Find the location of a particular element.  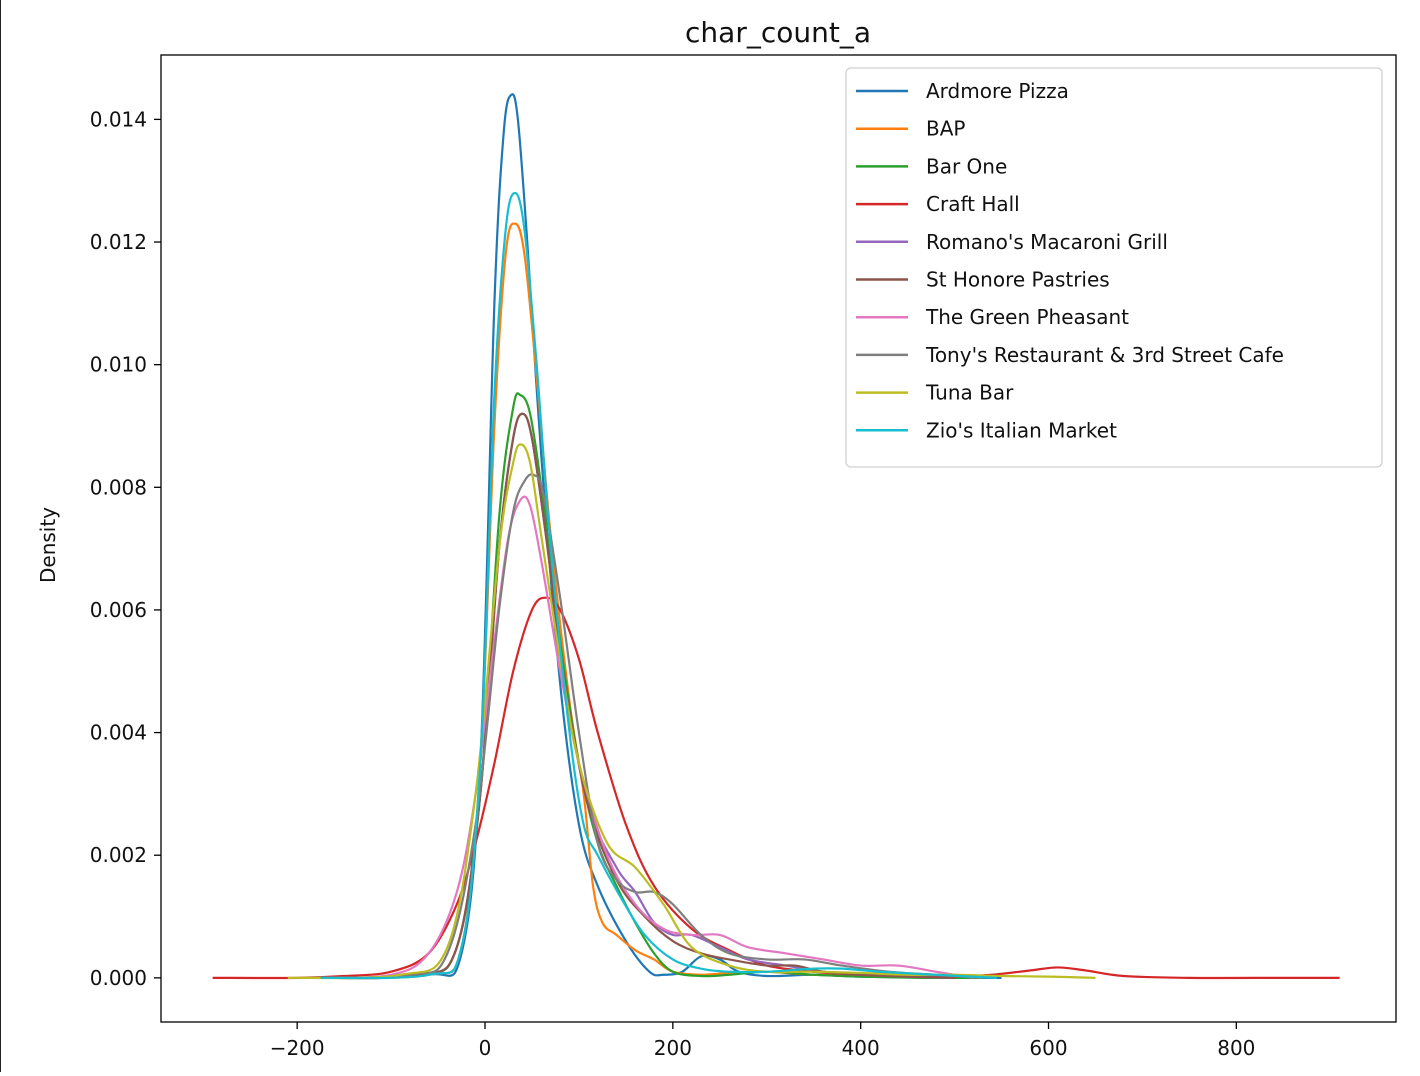

x-tick-label: 400 is located at coordinates (861, 1048).